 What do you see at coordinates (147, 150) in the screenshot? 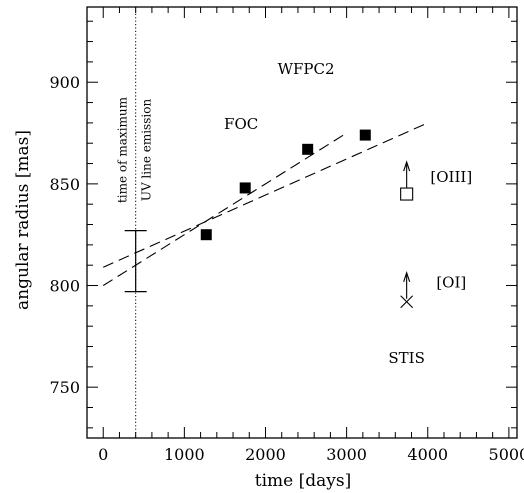
I see `uv-max-label-line: UV line emission` at bounding box center [147, 150].